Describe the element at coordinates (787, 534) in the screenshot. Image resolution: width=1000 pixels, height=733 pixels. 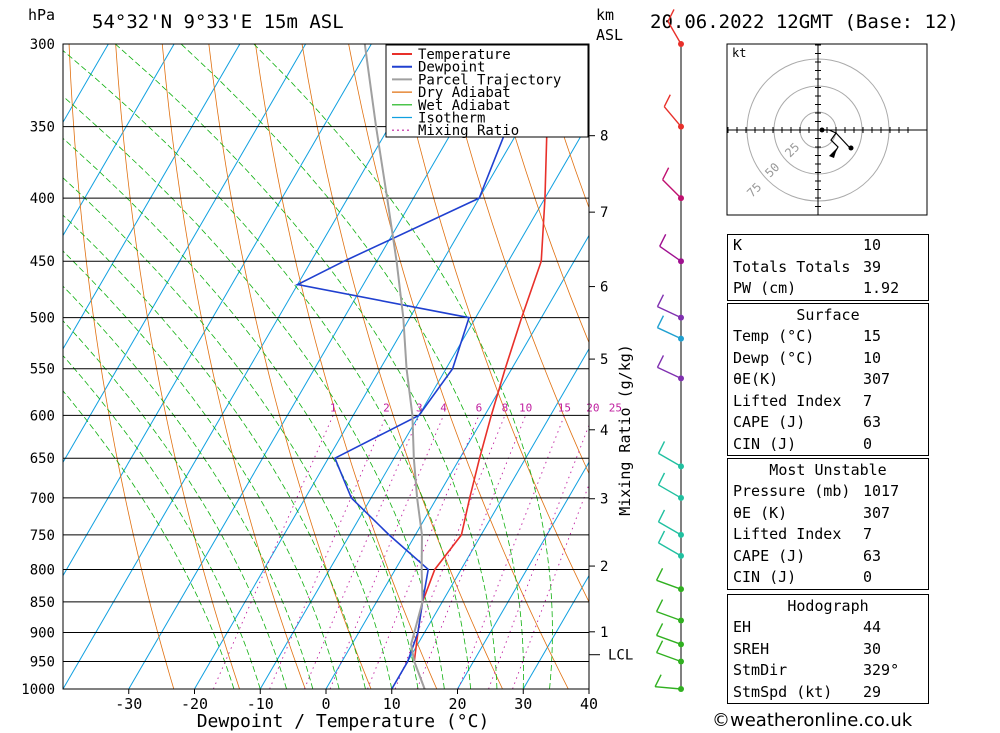
I see `mu-row-label: Lifted Index` at that location.